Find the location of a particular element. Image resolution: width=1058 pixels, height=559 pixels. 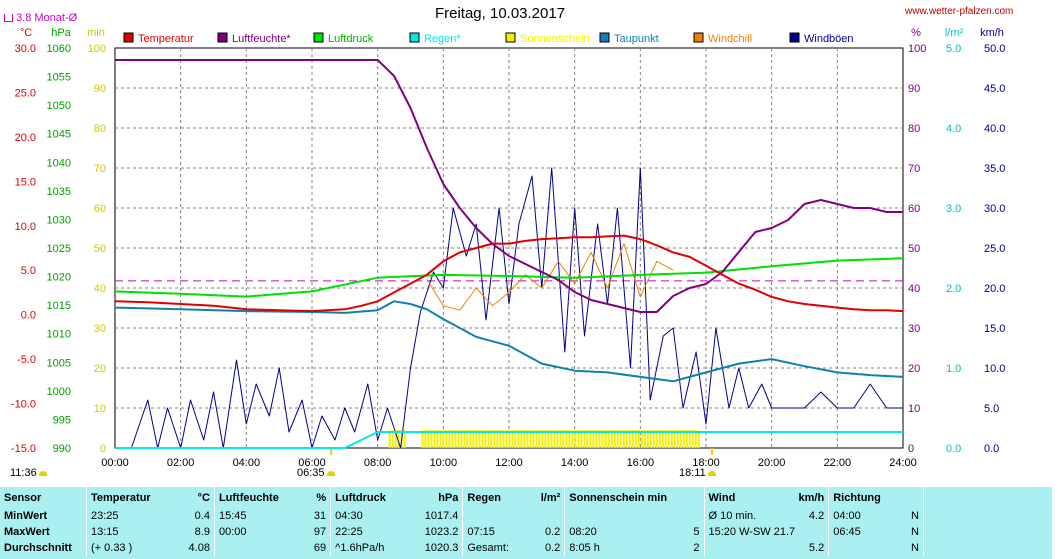

temp-value: 8.9 is located at coordinates (202, 532).